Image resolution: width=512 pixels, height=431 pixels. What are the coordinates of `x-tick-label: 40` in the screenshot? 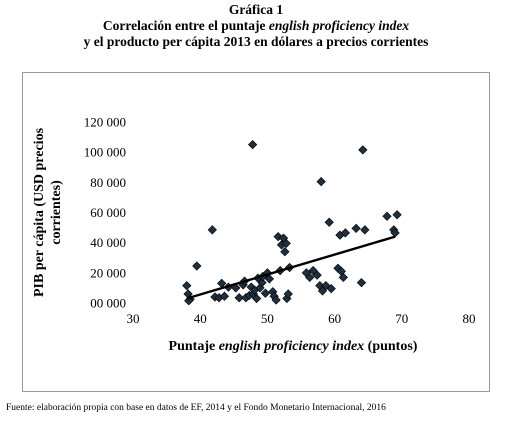 It's located at (200, 318).